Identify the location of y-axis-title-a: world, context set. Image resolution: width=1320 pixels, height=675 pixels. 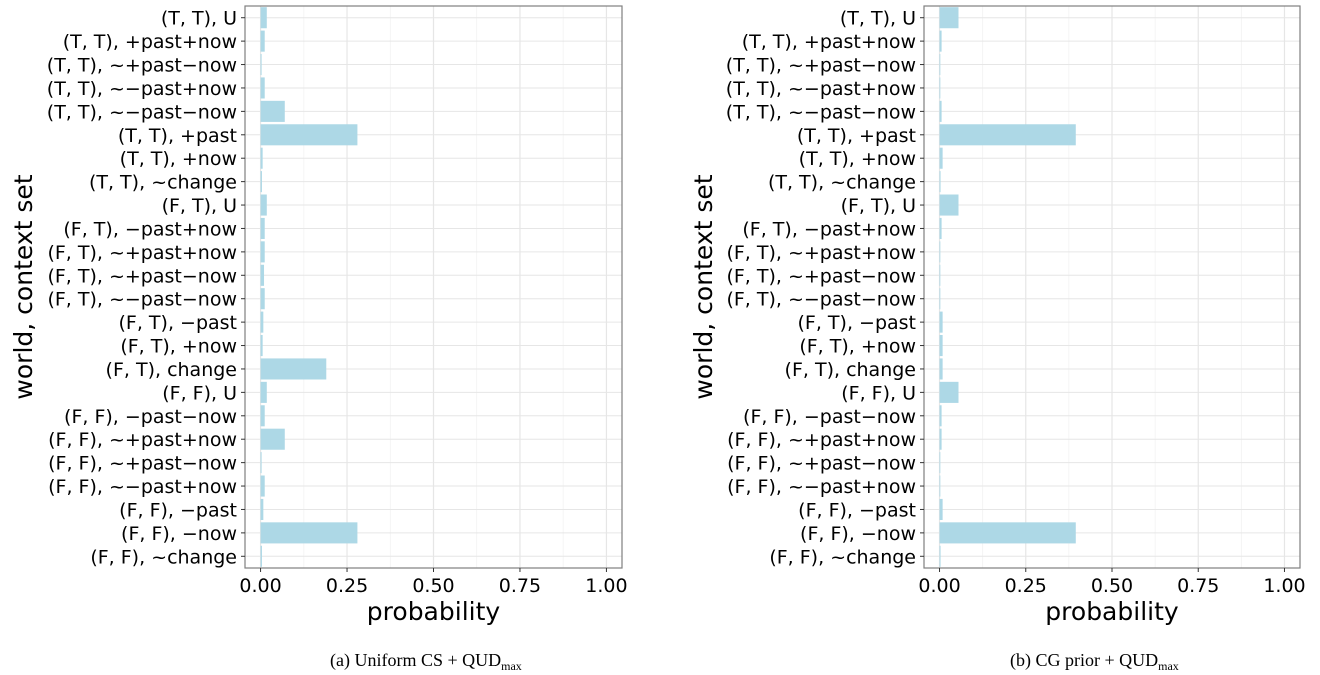
(23, 286).